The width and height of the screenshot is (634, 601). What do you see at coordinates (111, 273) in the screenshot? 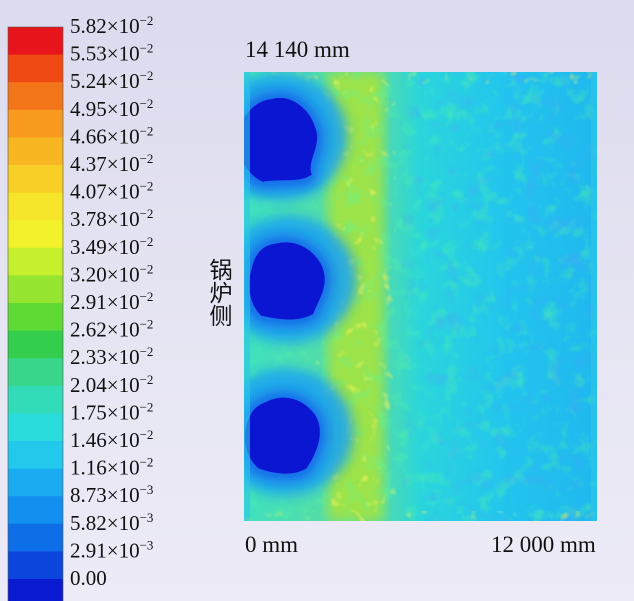
I see `colorbar-tick-label: 3.20×10⁻²` at bounding box center [111, 273].